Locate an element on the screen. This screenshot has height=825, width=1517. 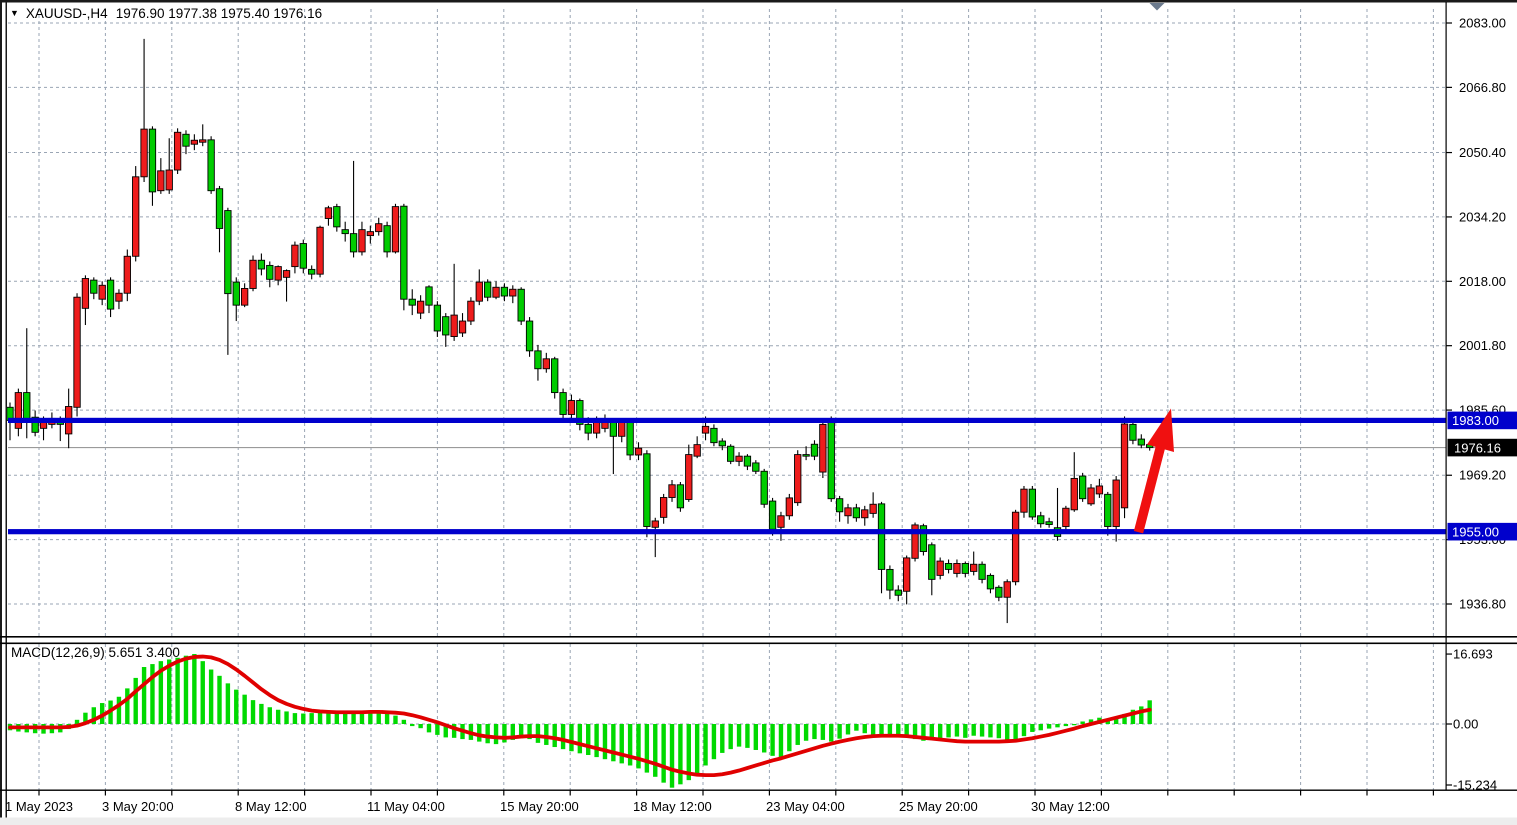
time-tick-label: 1 May 2023 is located at coordinates (39, 806).